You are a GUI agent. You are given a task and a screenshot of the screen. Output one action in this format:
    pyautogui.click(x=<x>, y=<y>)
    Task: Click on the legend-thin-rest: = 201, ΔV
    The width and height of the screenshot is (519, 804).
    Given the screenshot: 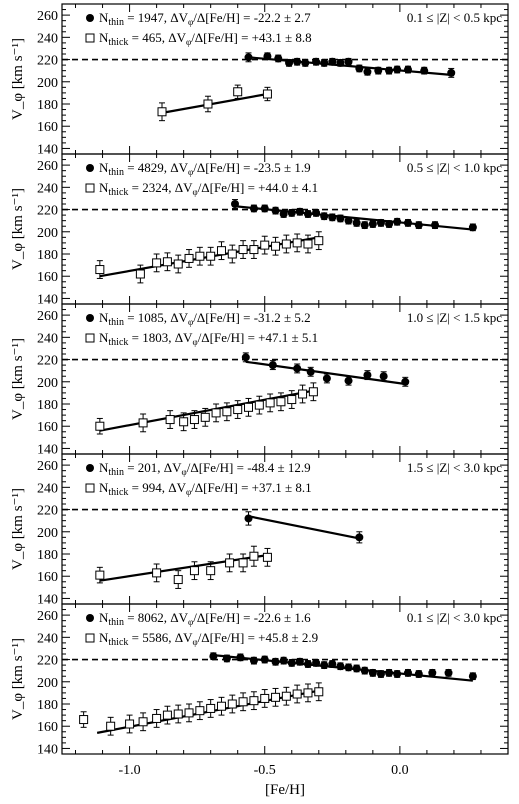 What is the action you would take?
    pyautogui.click(x=153, y=467)
    